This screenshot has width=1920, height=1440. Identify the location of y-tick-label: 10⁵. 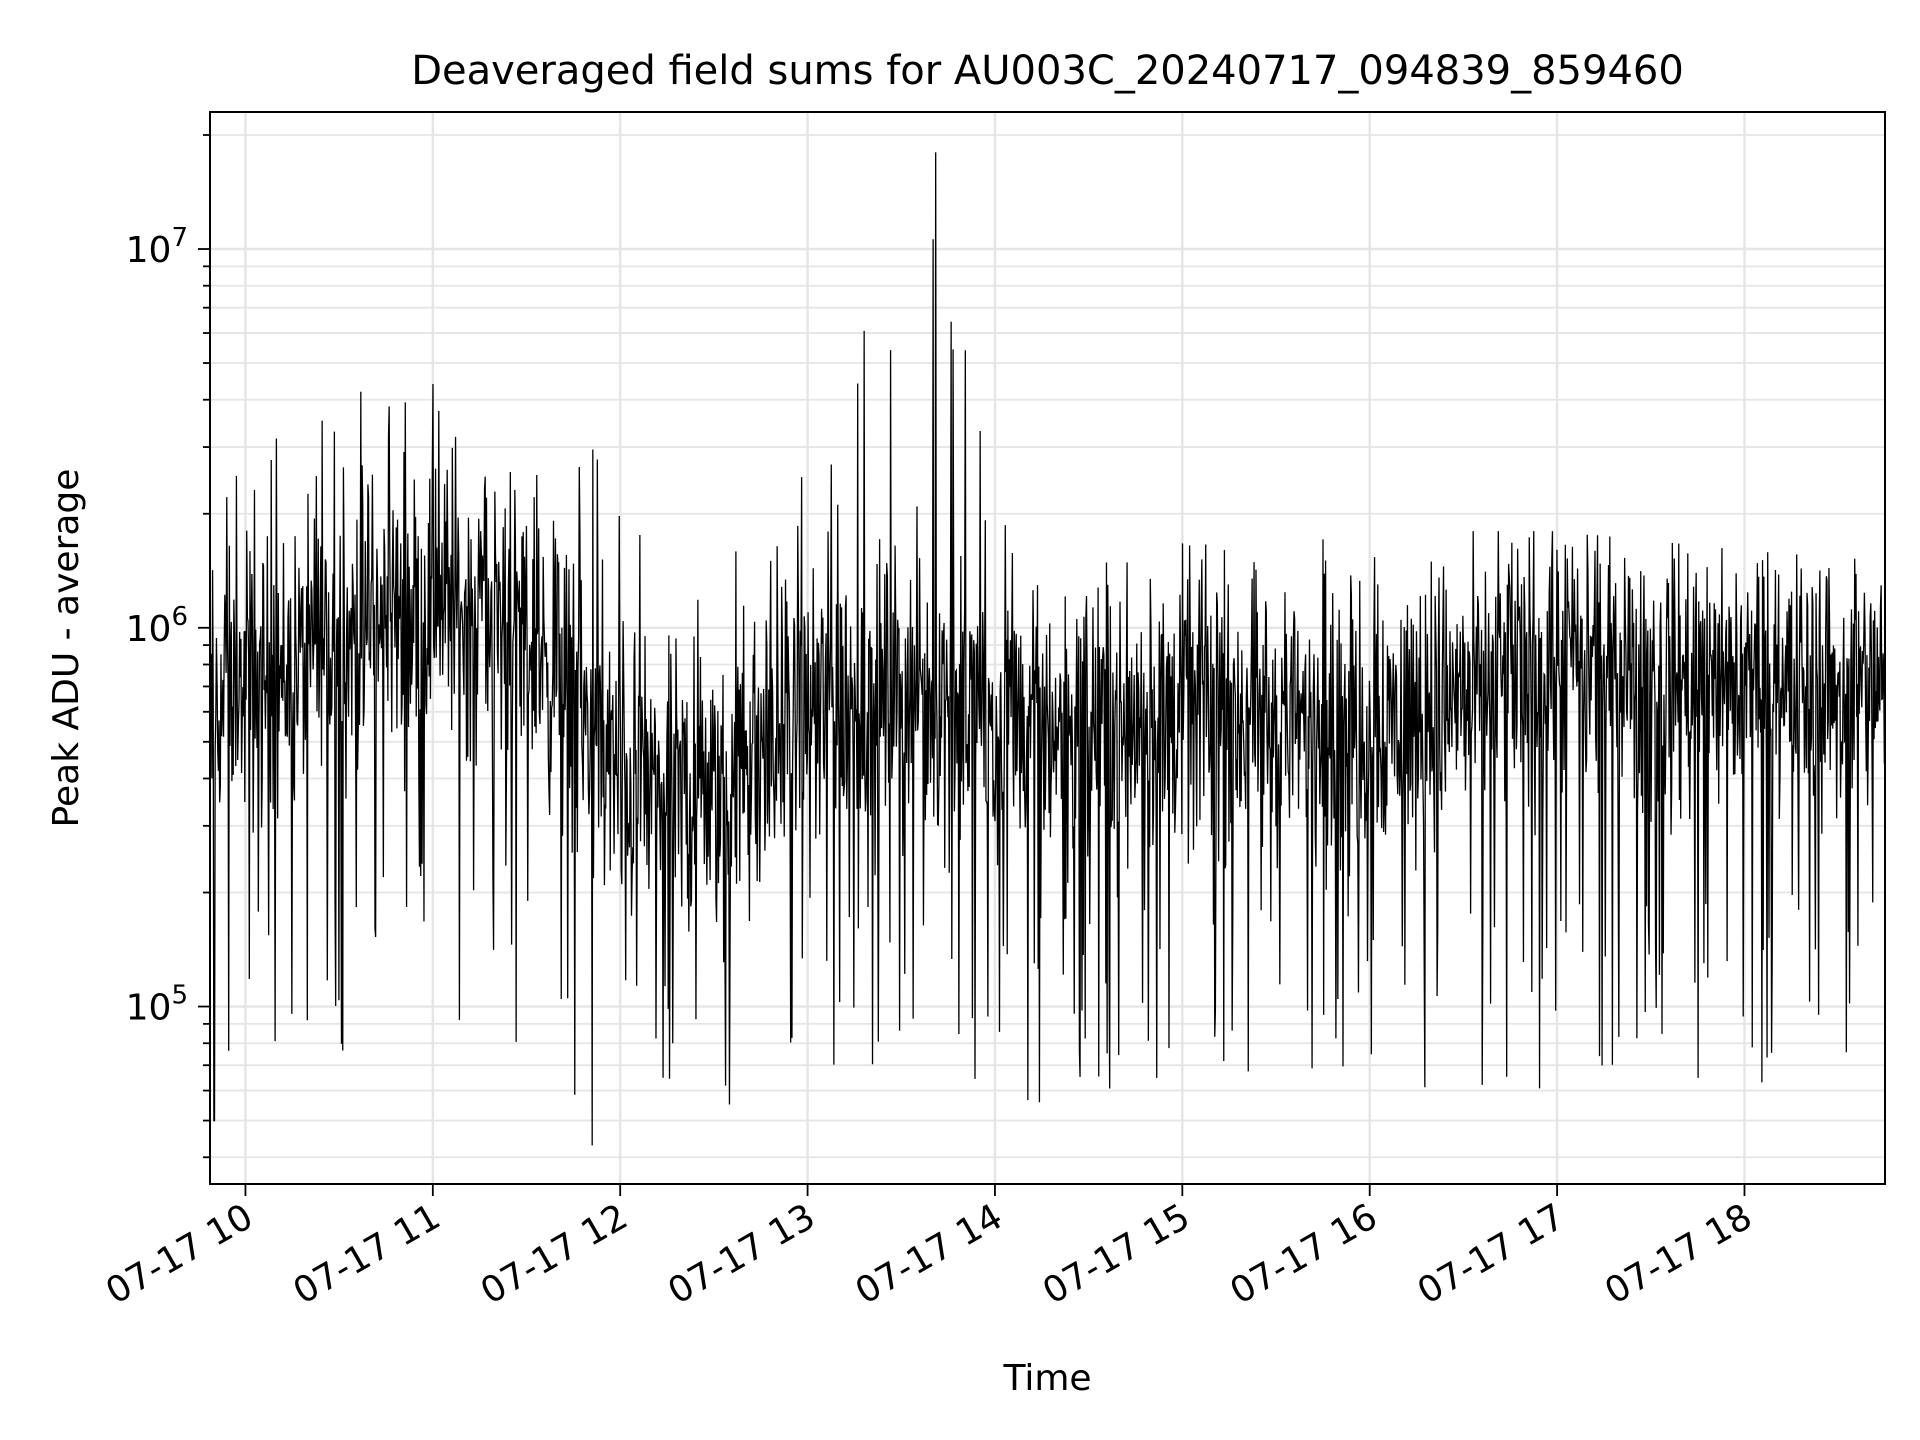
(157, 1005).